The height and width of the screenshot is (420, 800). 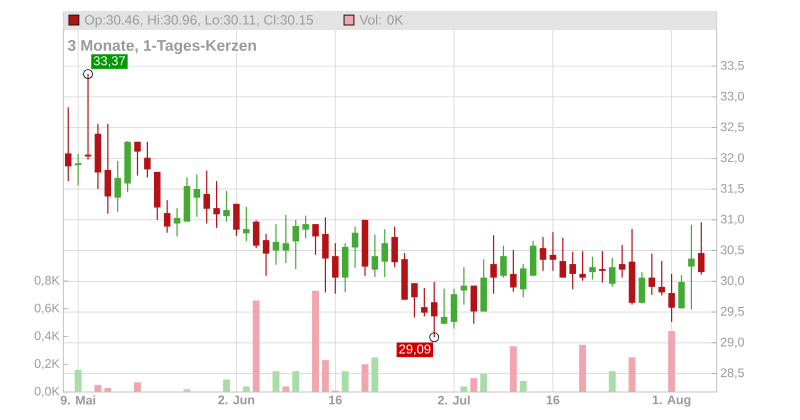 I want to click on x-tick-label: 9. Mai, so click(x=78, y=400).